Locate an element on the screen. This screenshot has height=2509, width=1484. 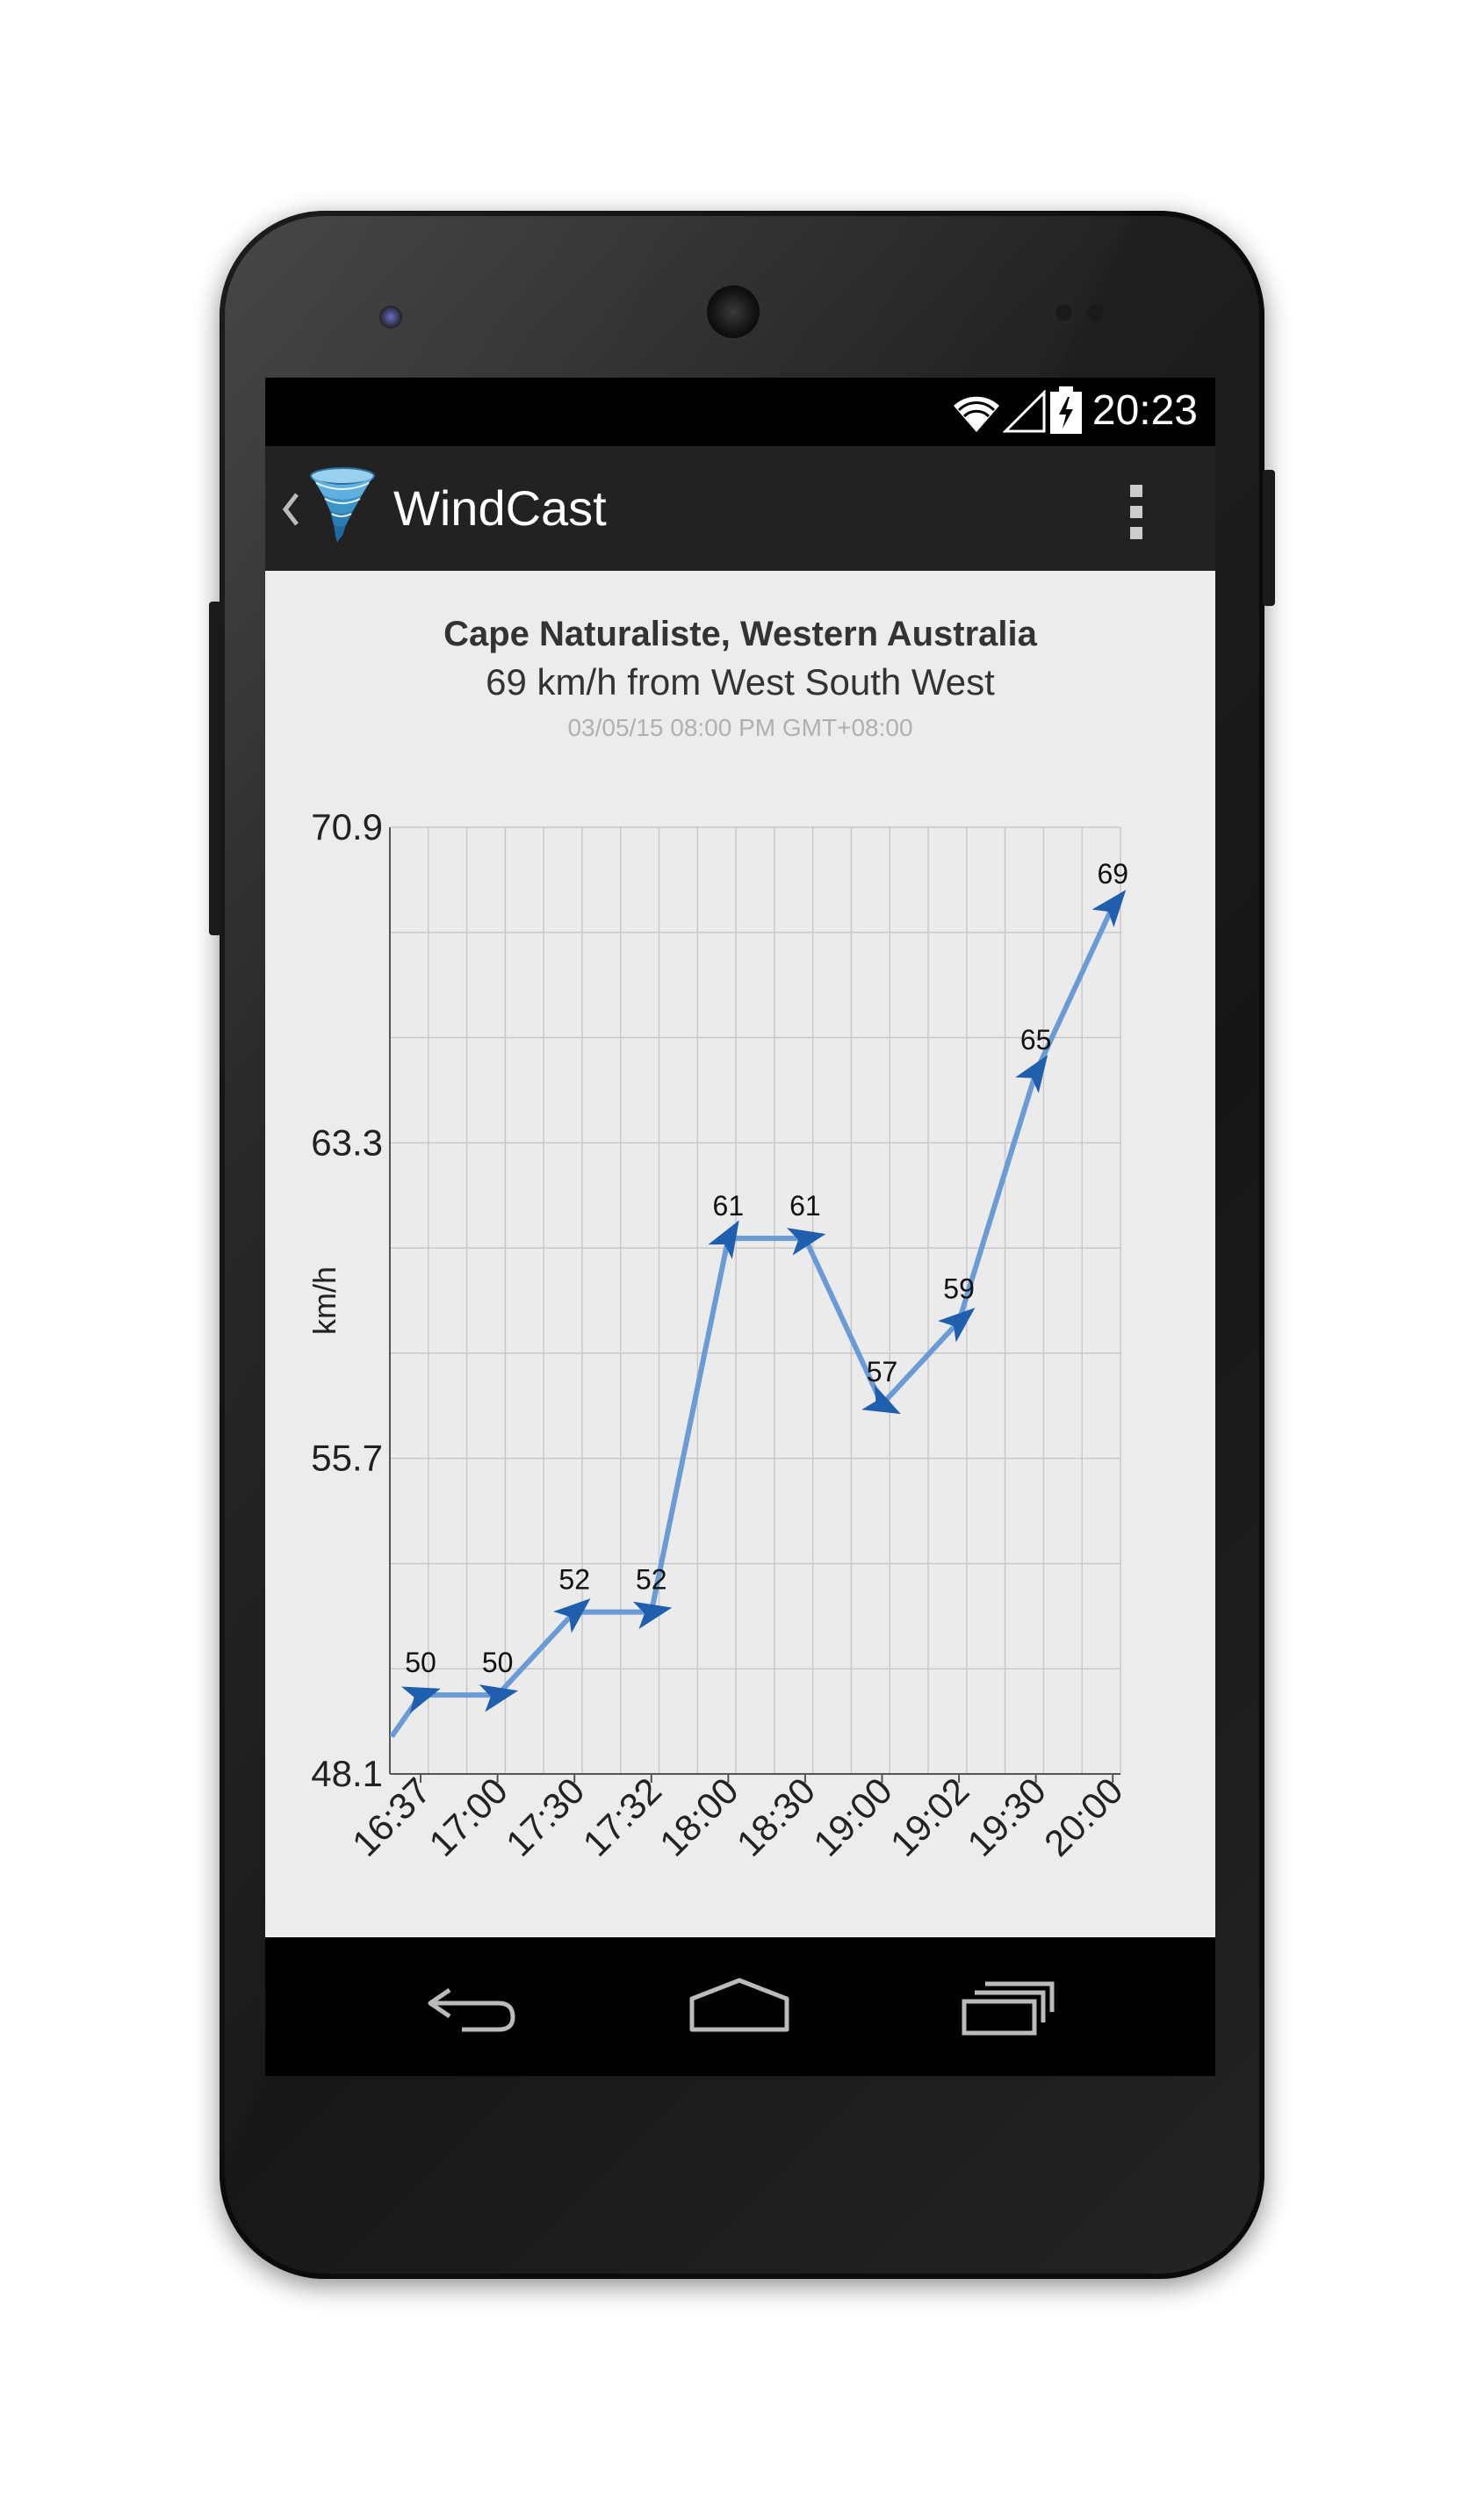
up-navigation is located at coordinates (329, 509).